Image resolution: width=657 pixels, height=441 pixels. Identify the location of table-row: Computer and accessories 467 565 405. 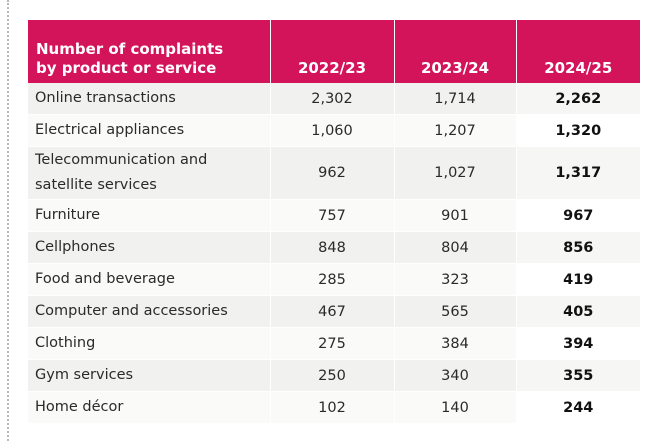
(334, 311).